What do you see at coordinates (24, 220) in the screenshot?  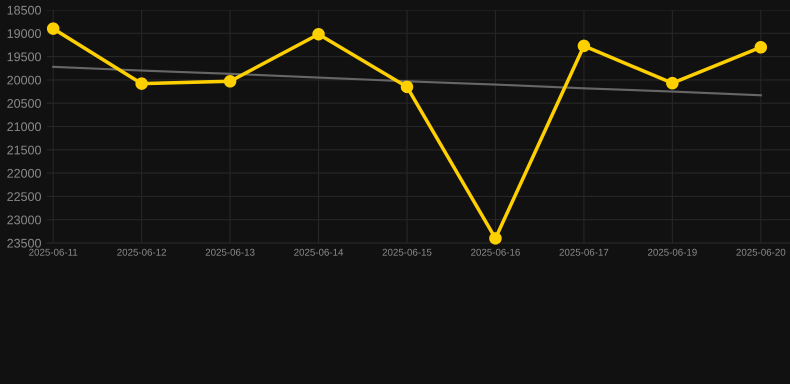 I see `y-tick-label: 23000` at bounding box center [24, 220].